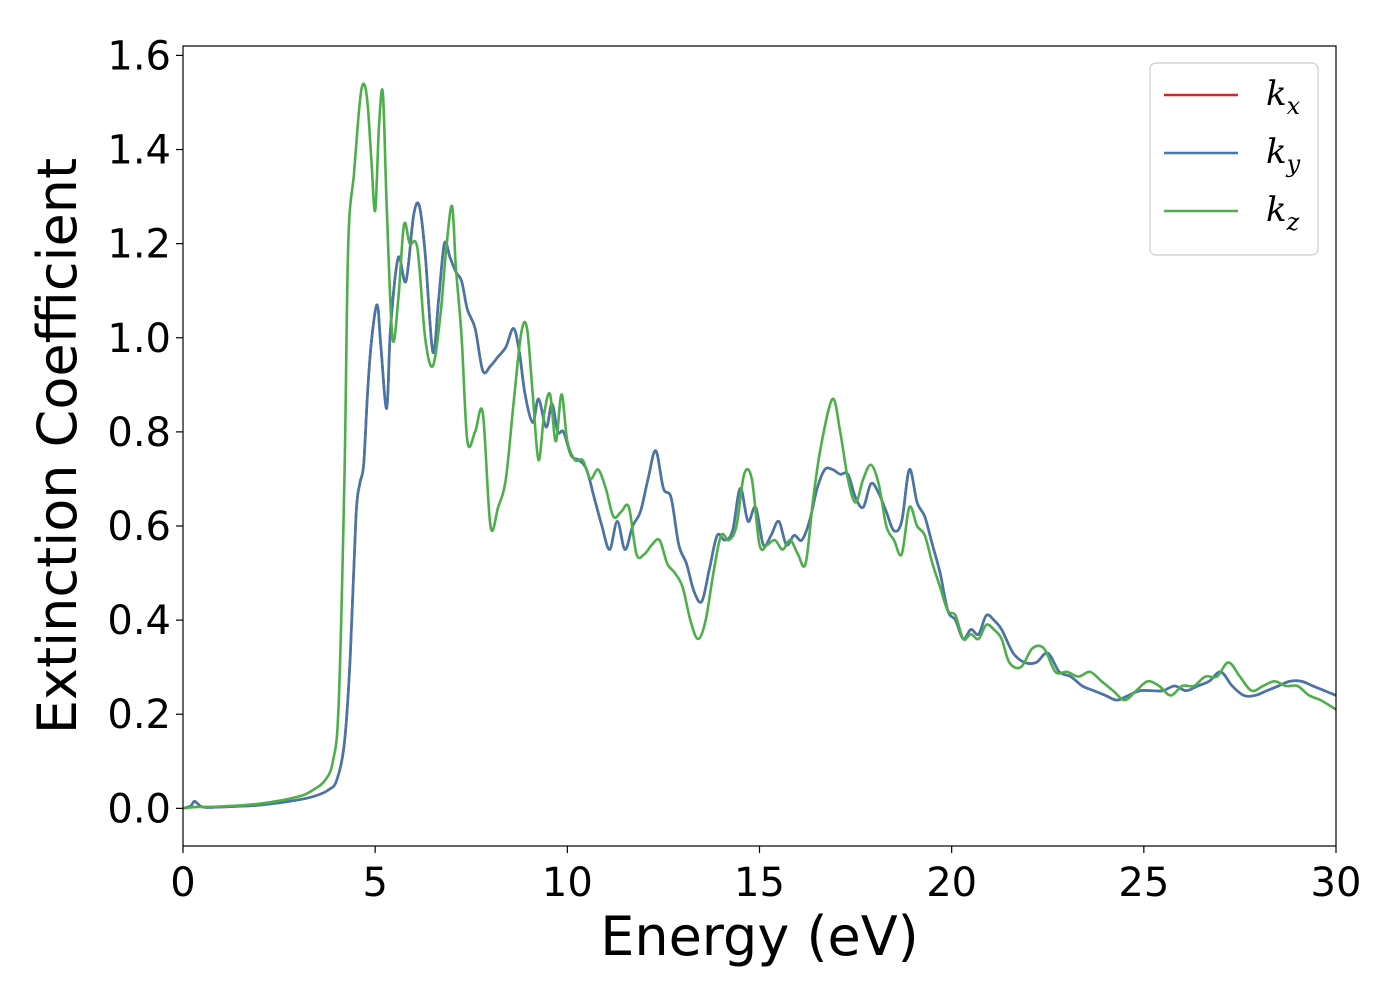  Describe the element at coordinates (139, 339) in the screenshot. I see `y-tick-label: 1.0` at that location.